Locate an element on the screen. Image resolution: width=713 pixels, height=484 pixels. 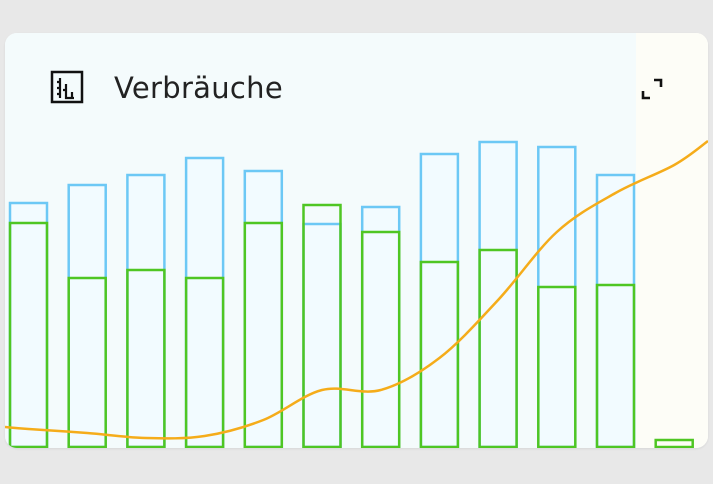
future-background is located at coordinates (672, 240).